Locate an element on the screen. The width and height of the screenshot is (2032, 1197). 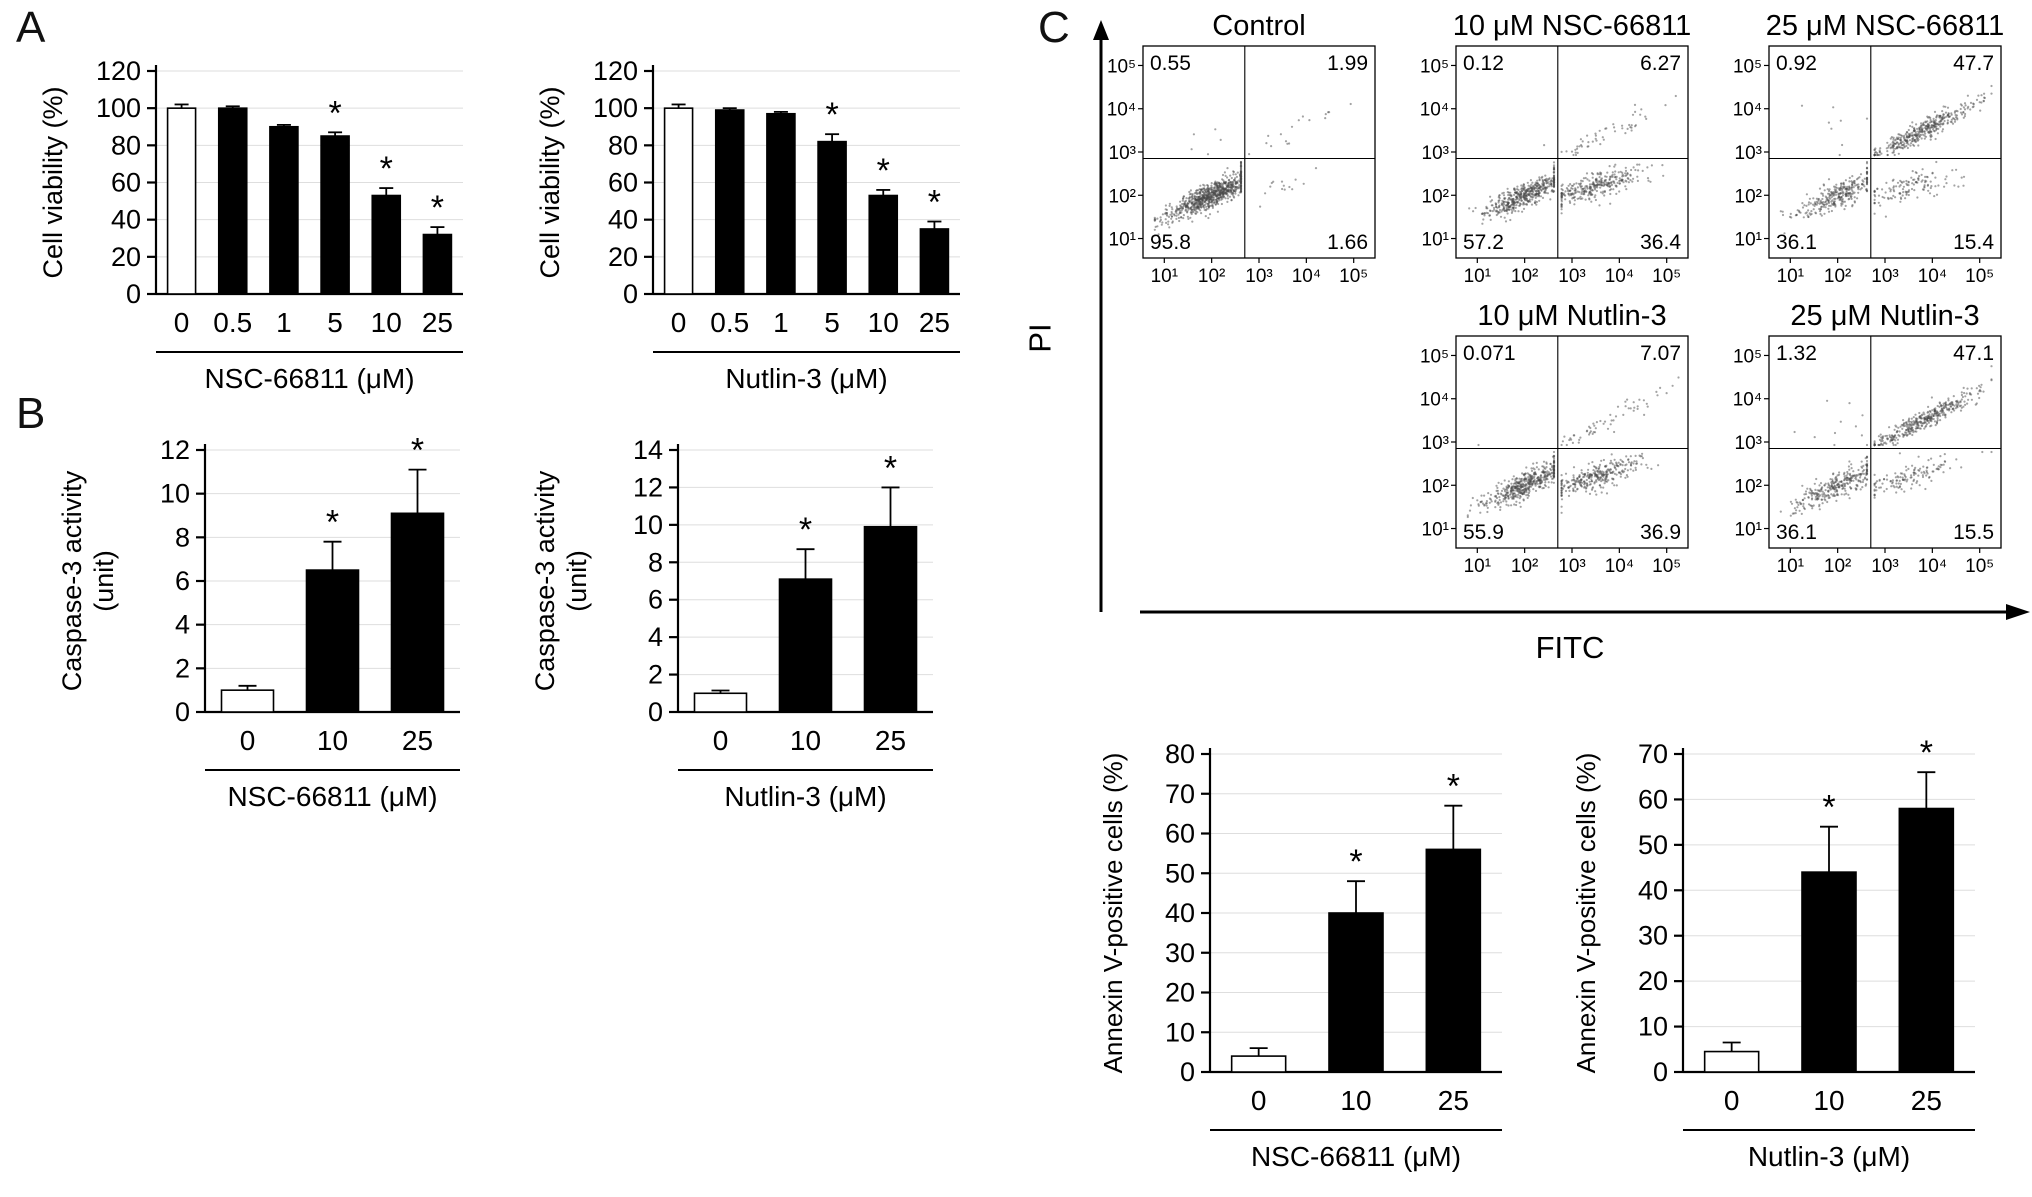
y-tick-label: 100 is located at coordinates (615, 108).